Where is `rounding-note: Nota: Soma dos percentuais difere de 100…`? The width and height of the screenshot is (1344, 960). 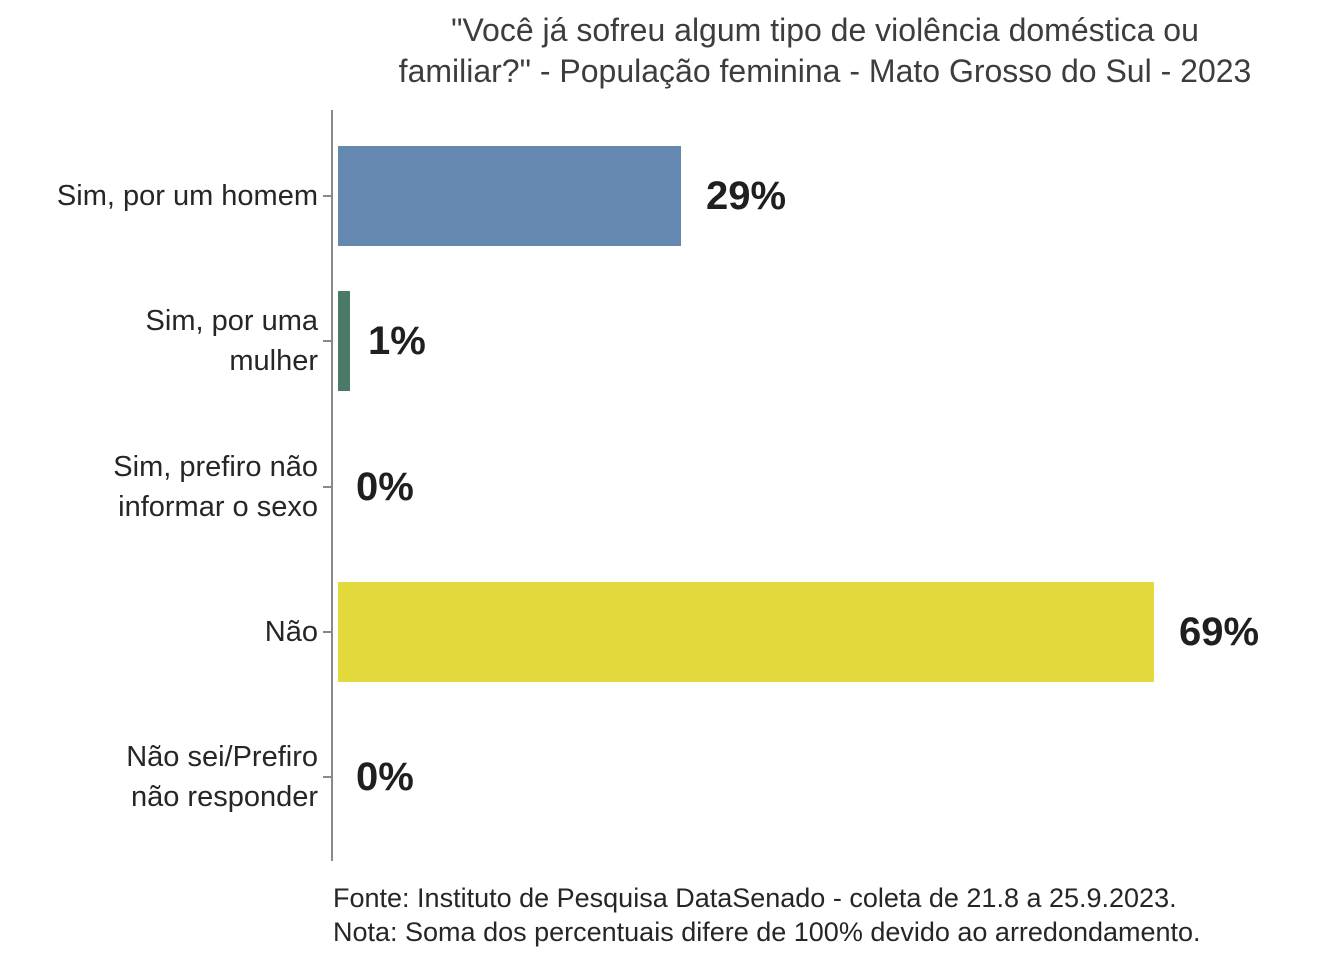 rounding-note: Nota: Soma dos percentuais difere de 100… is located at coordinates (767, 932).